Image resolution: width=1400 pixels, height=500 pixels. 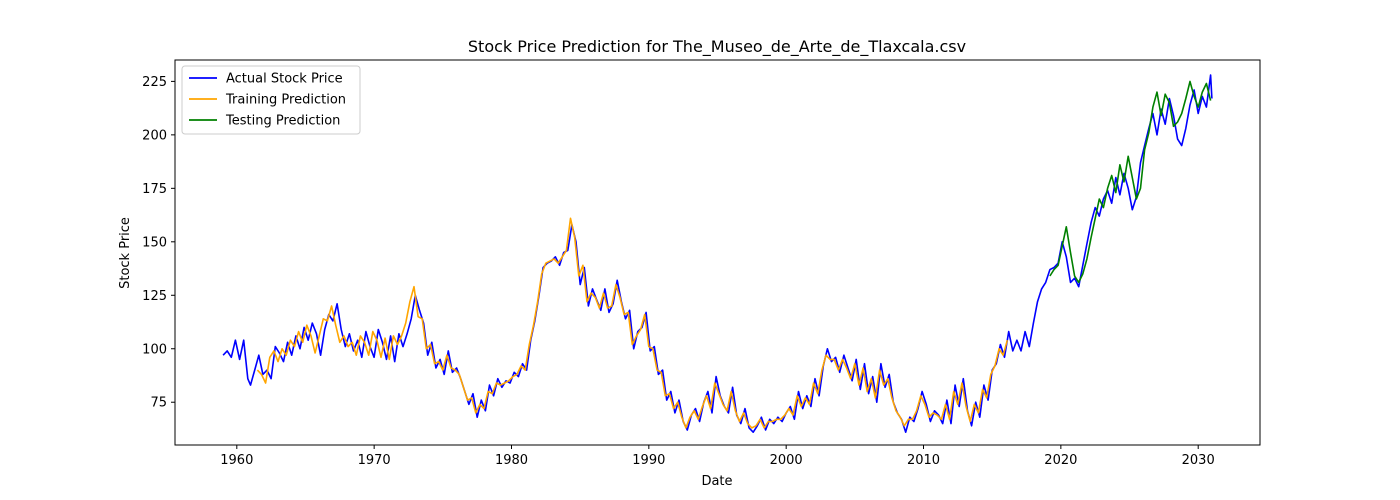 What do you see at coordinates (285, 100) in the screenshot?
I see `legend-label-training-prediction: Training Prediction` at bounding box center [285, 100].